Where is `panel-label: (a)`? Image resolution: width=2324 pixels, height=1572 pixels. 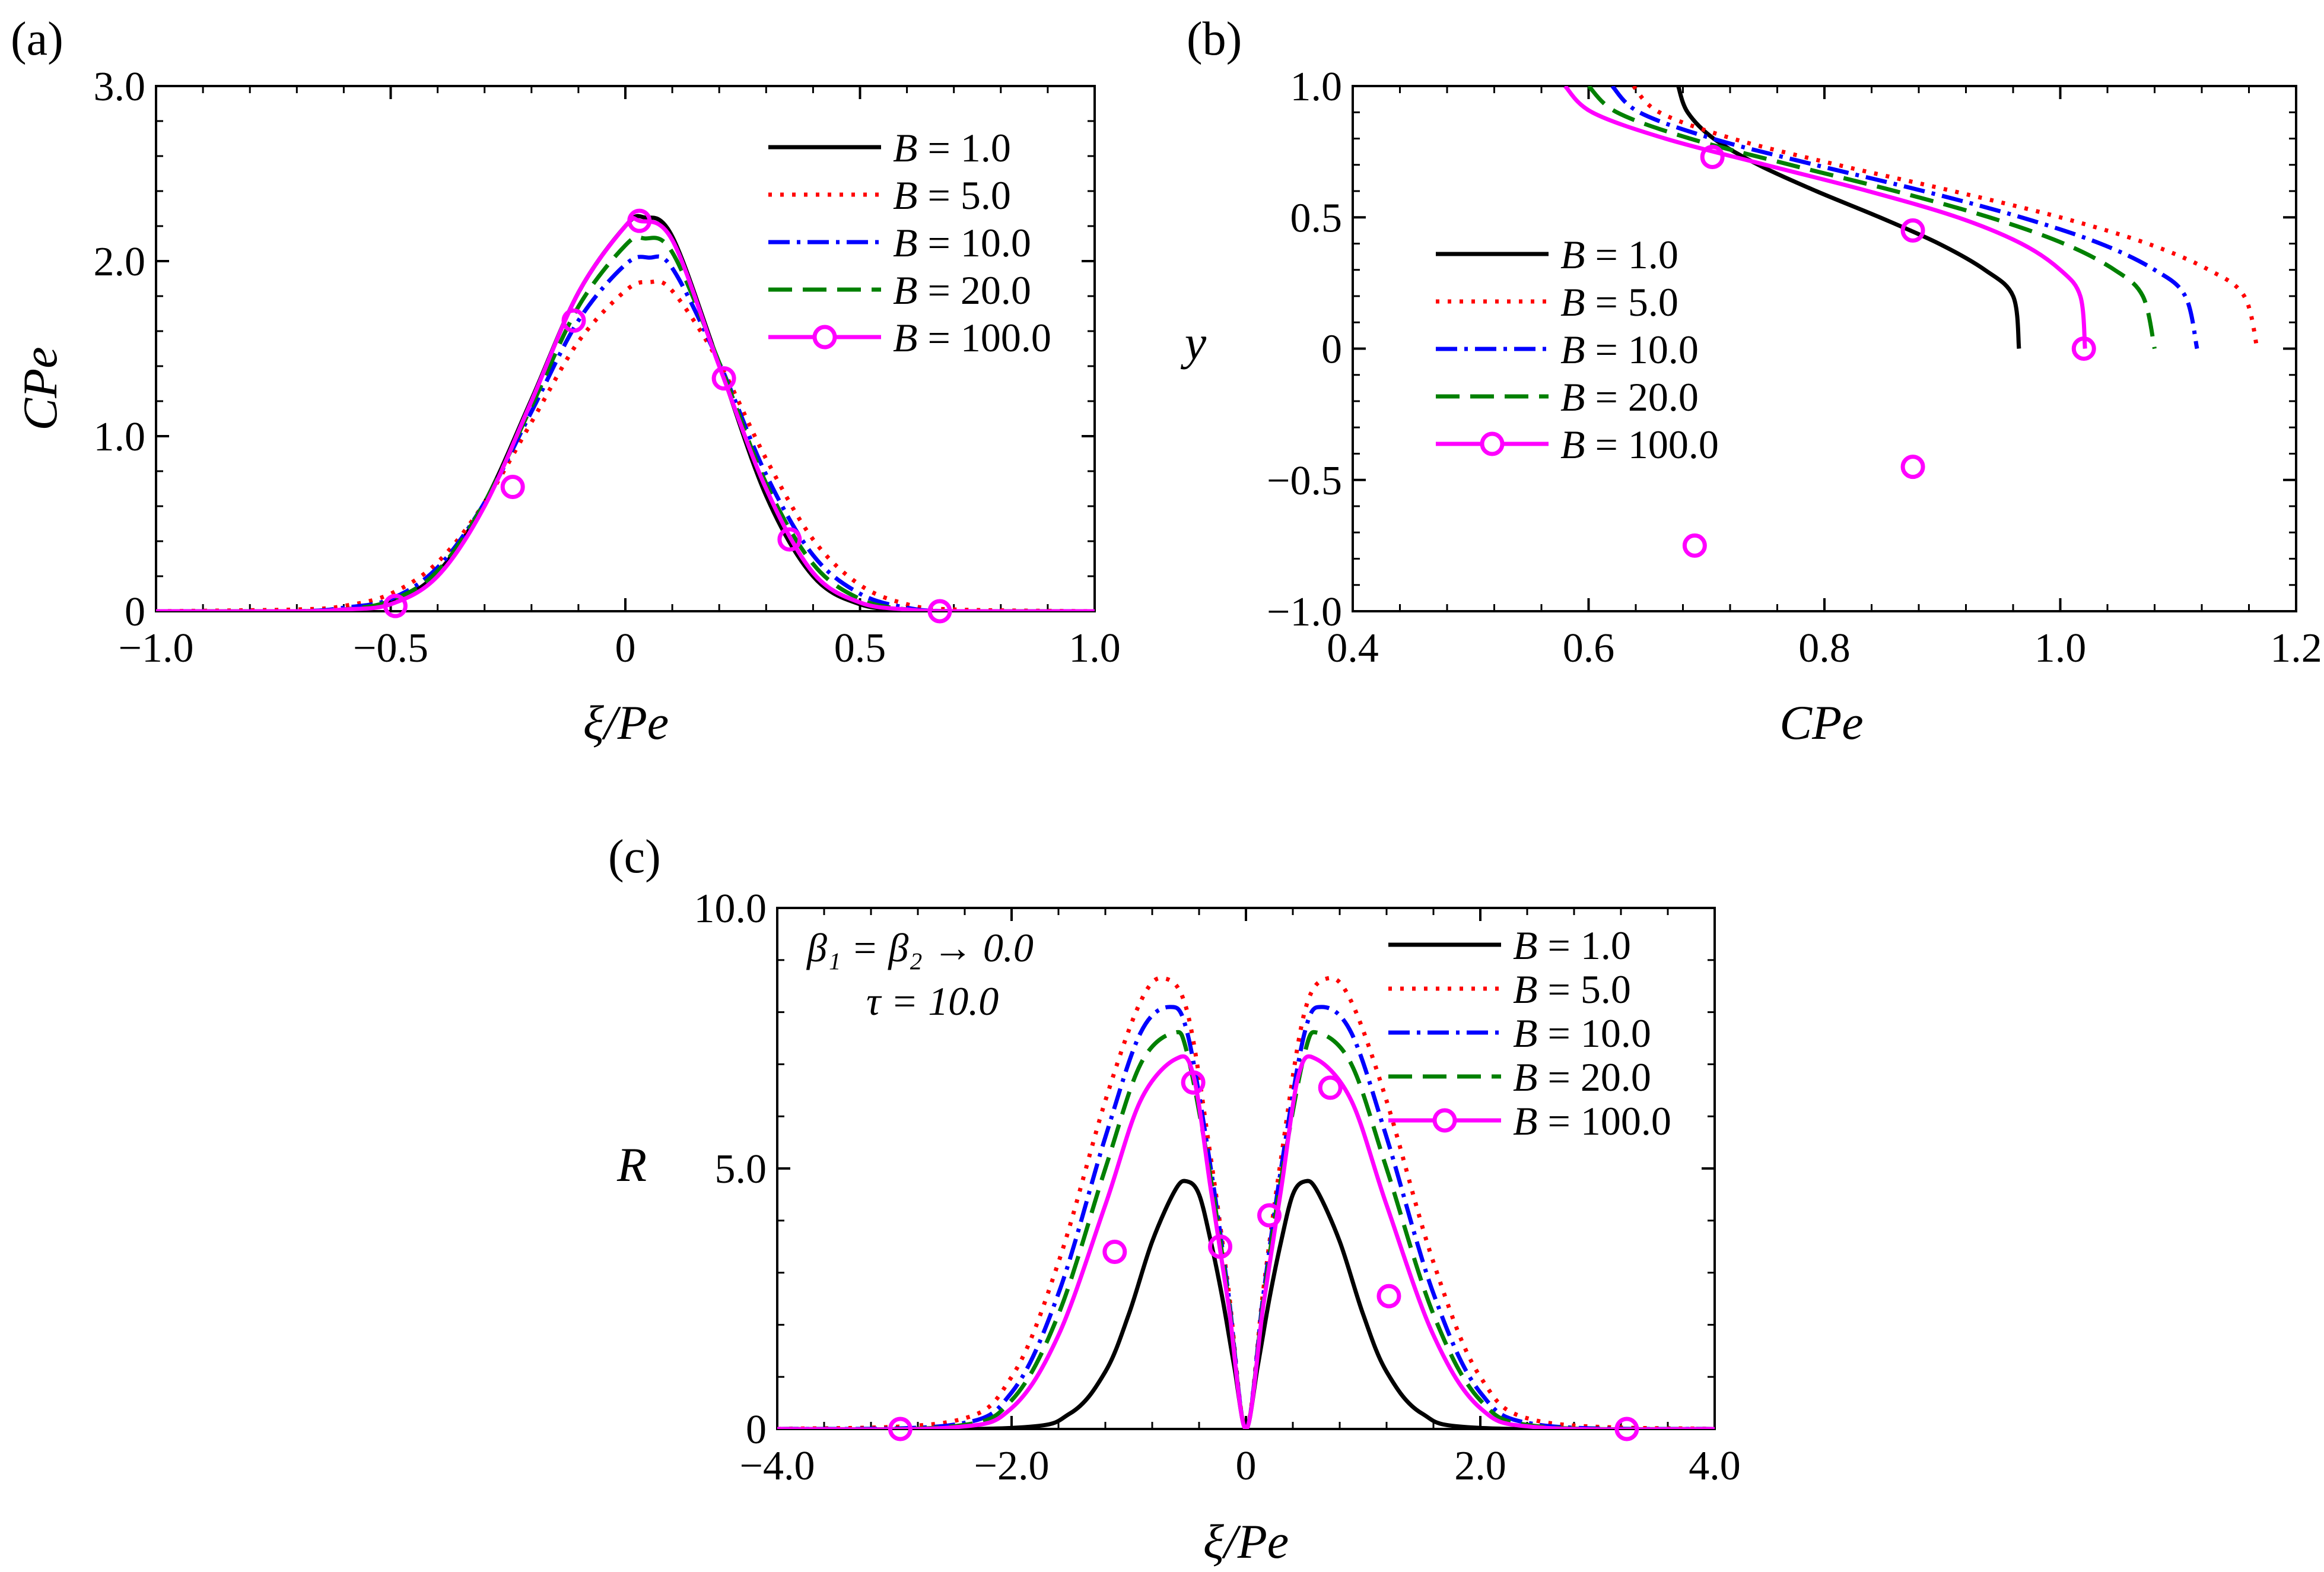
panel-label: (a) is located at coordinates (37, 39).